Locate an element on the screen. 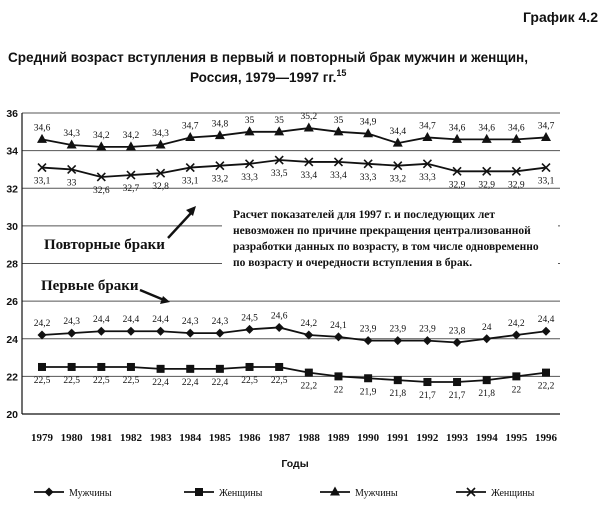 The width and height of the screenshot is (610, 505). point-first-men-1989 is located at coordinates (338, 337).